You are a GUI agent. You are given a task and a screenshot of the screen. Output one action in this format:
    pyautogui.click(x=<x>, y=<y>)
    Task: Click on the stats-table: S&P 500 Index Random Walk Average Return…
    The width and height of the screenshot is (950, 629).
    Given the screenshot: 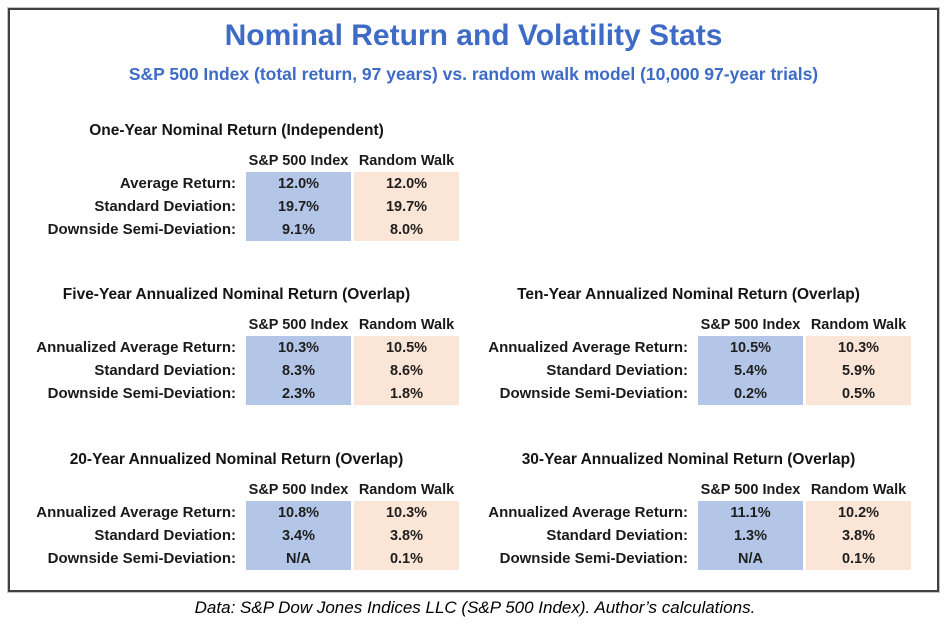 What is the action you would take?
    pyautogui.click(x=236, y=195)
    